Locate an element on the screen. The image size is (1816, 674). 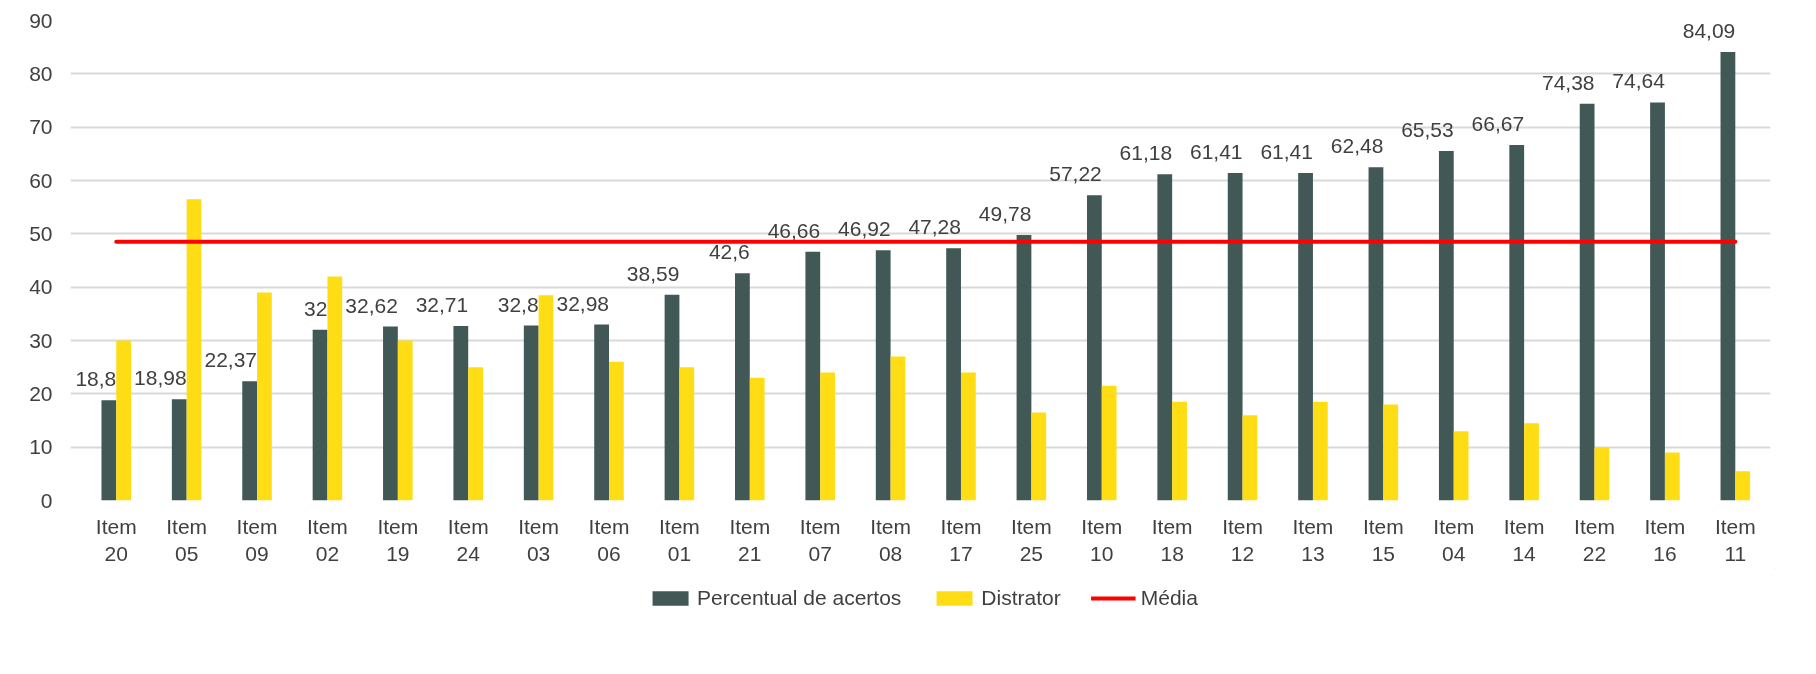
data-label: 32,62 is located at coordinates (371, 305).